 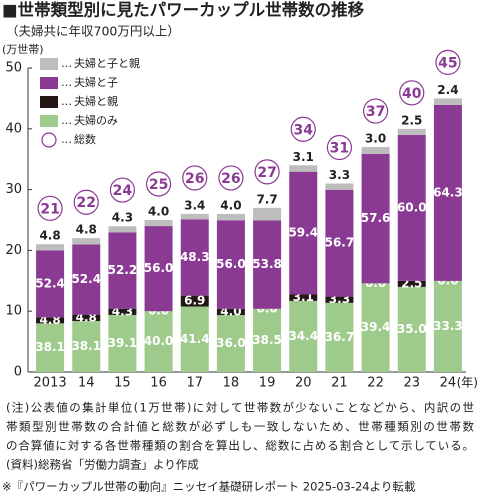 I want to click on segment-label: 64.3, so click(x=448, y=192).